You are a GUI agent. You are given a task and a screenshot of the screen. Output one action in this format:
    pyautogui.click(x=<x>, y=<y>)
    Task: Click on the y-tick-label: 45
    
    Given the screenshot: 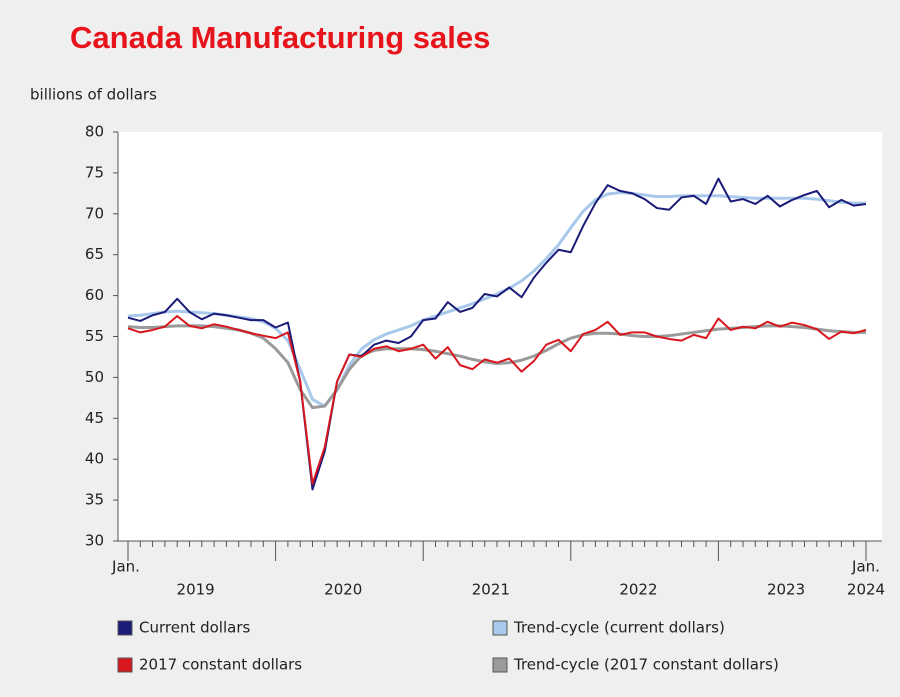 What is the action you would take?
    pyautogui.click(x=94, y=418)
    